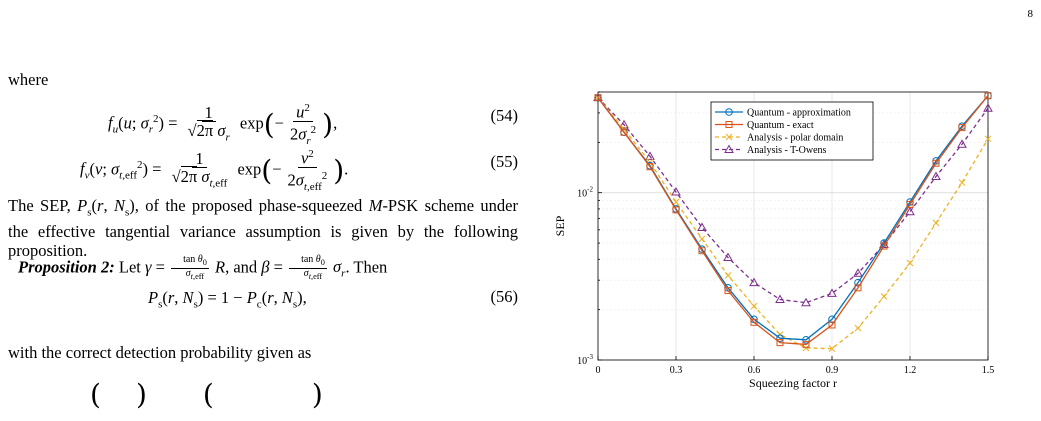  Describe the element at coordinates (754, 370) in the screenshot. I see `x-tick-label: 0.6` at that location.